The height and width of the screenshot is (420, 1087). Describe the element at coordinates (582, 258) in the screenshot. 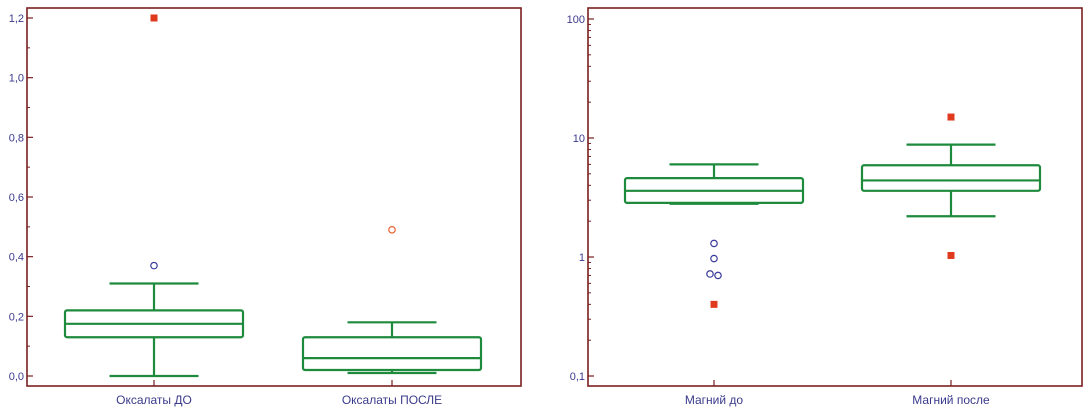

I see `y-tick-label: 1` at that location.